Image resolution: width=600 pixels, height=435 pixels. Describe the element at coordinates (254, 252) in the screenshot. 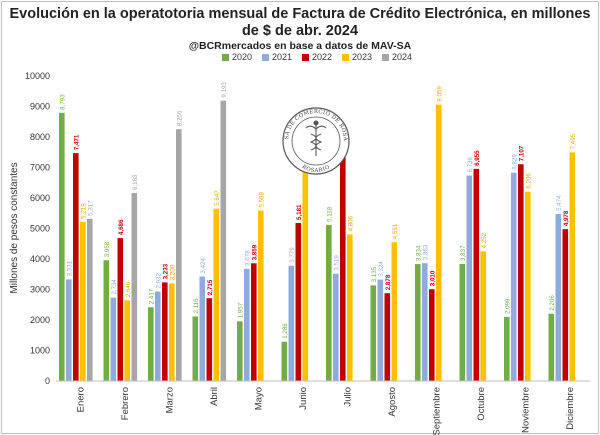

I see `data-label: 3,859` at that location.